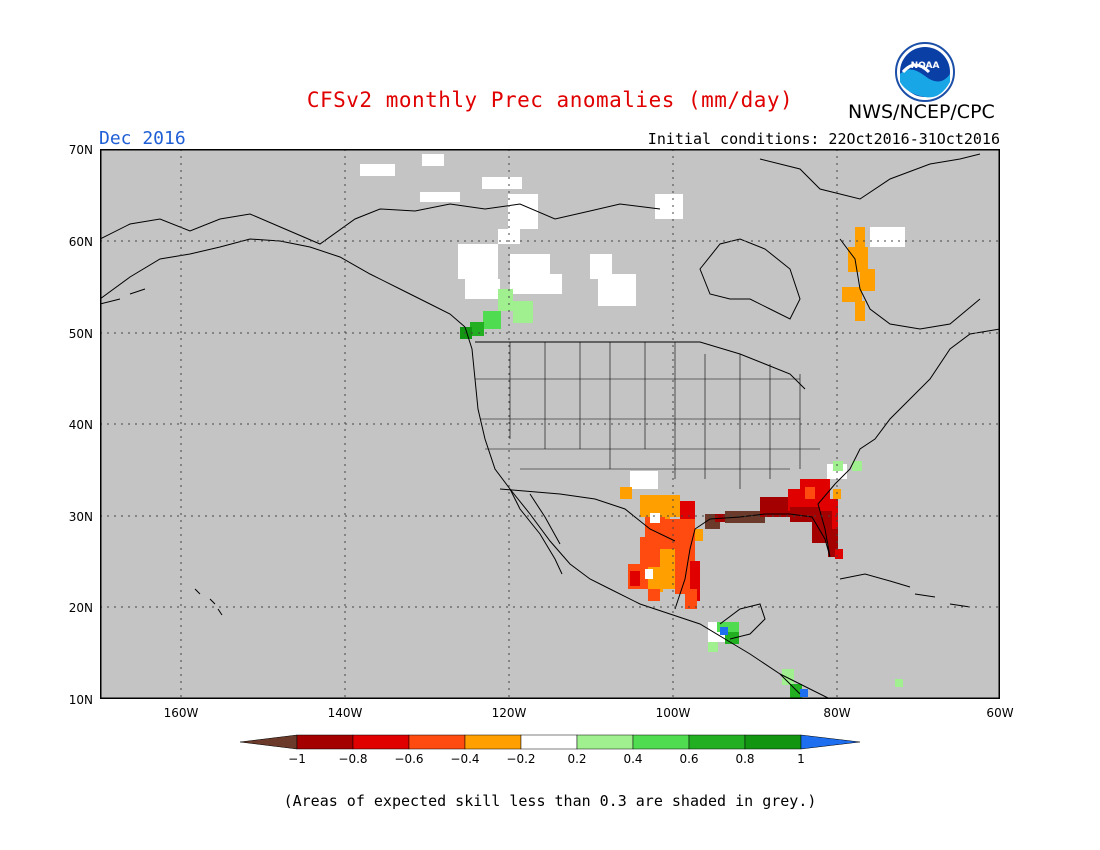  I want to click on colorbar-label: 0.6, so click(689, 759).